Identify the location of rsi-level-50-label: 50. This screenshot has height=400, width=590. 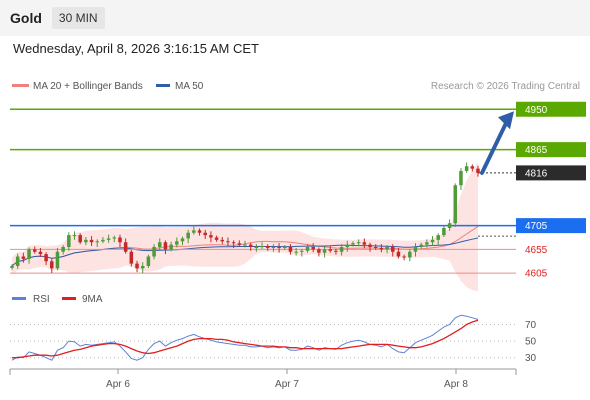
(531, 342).